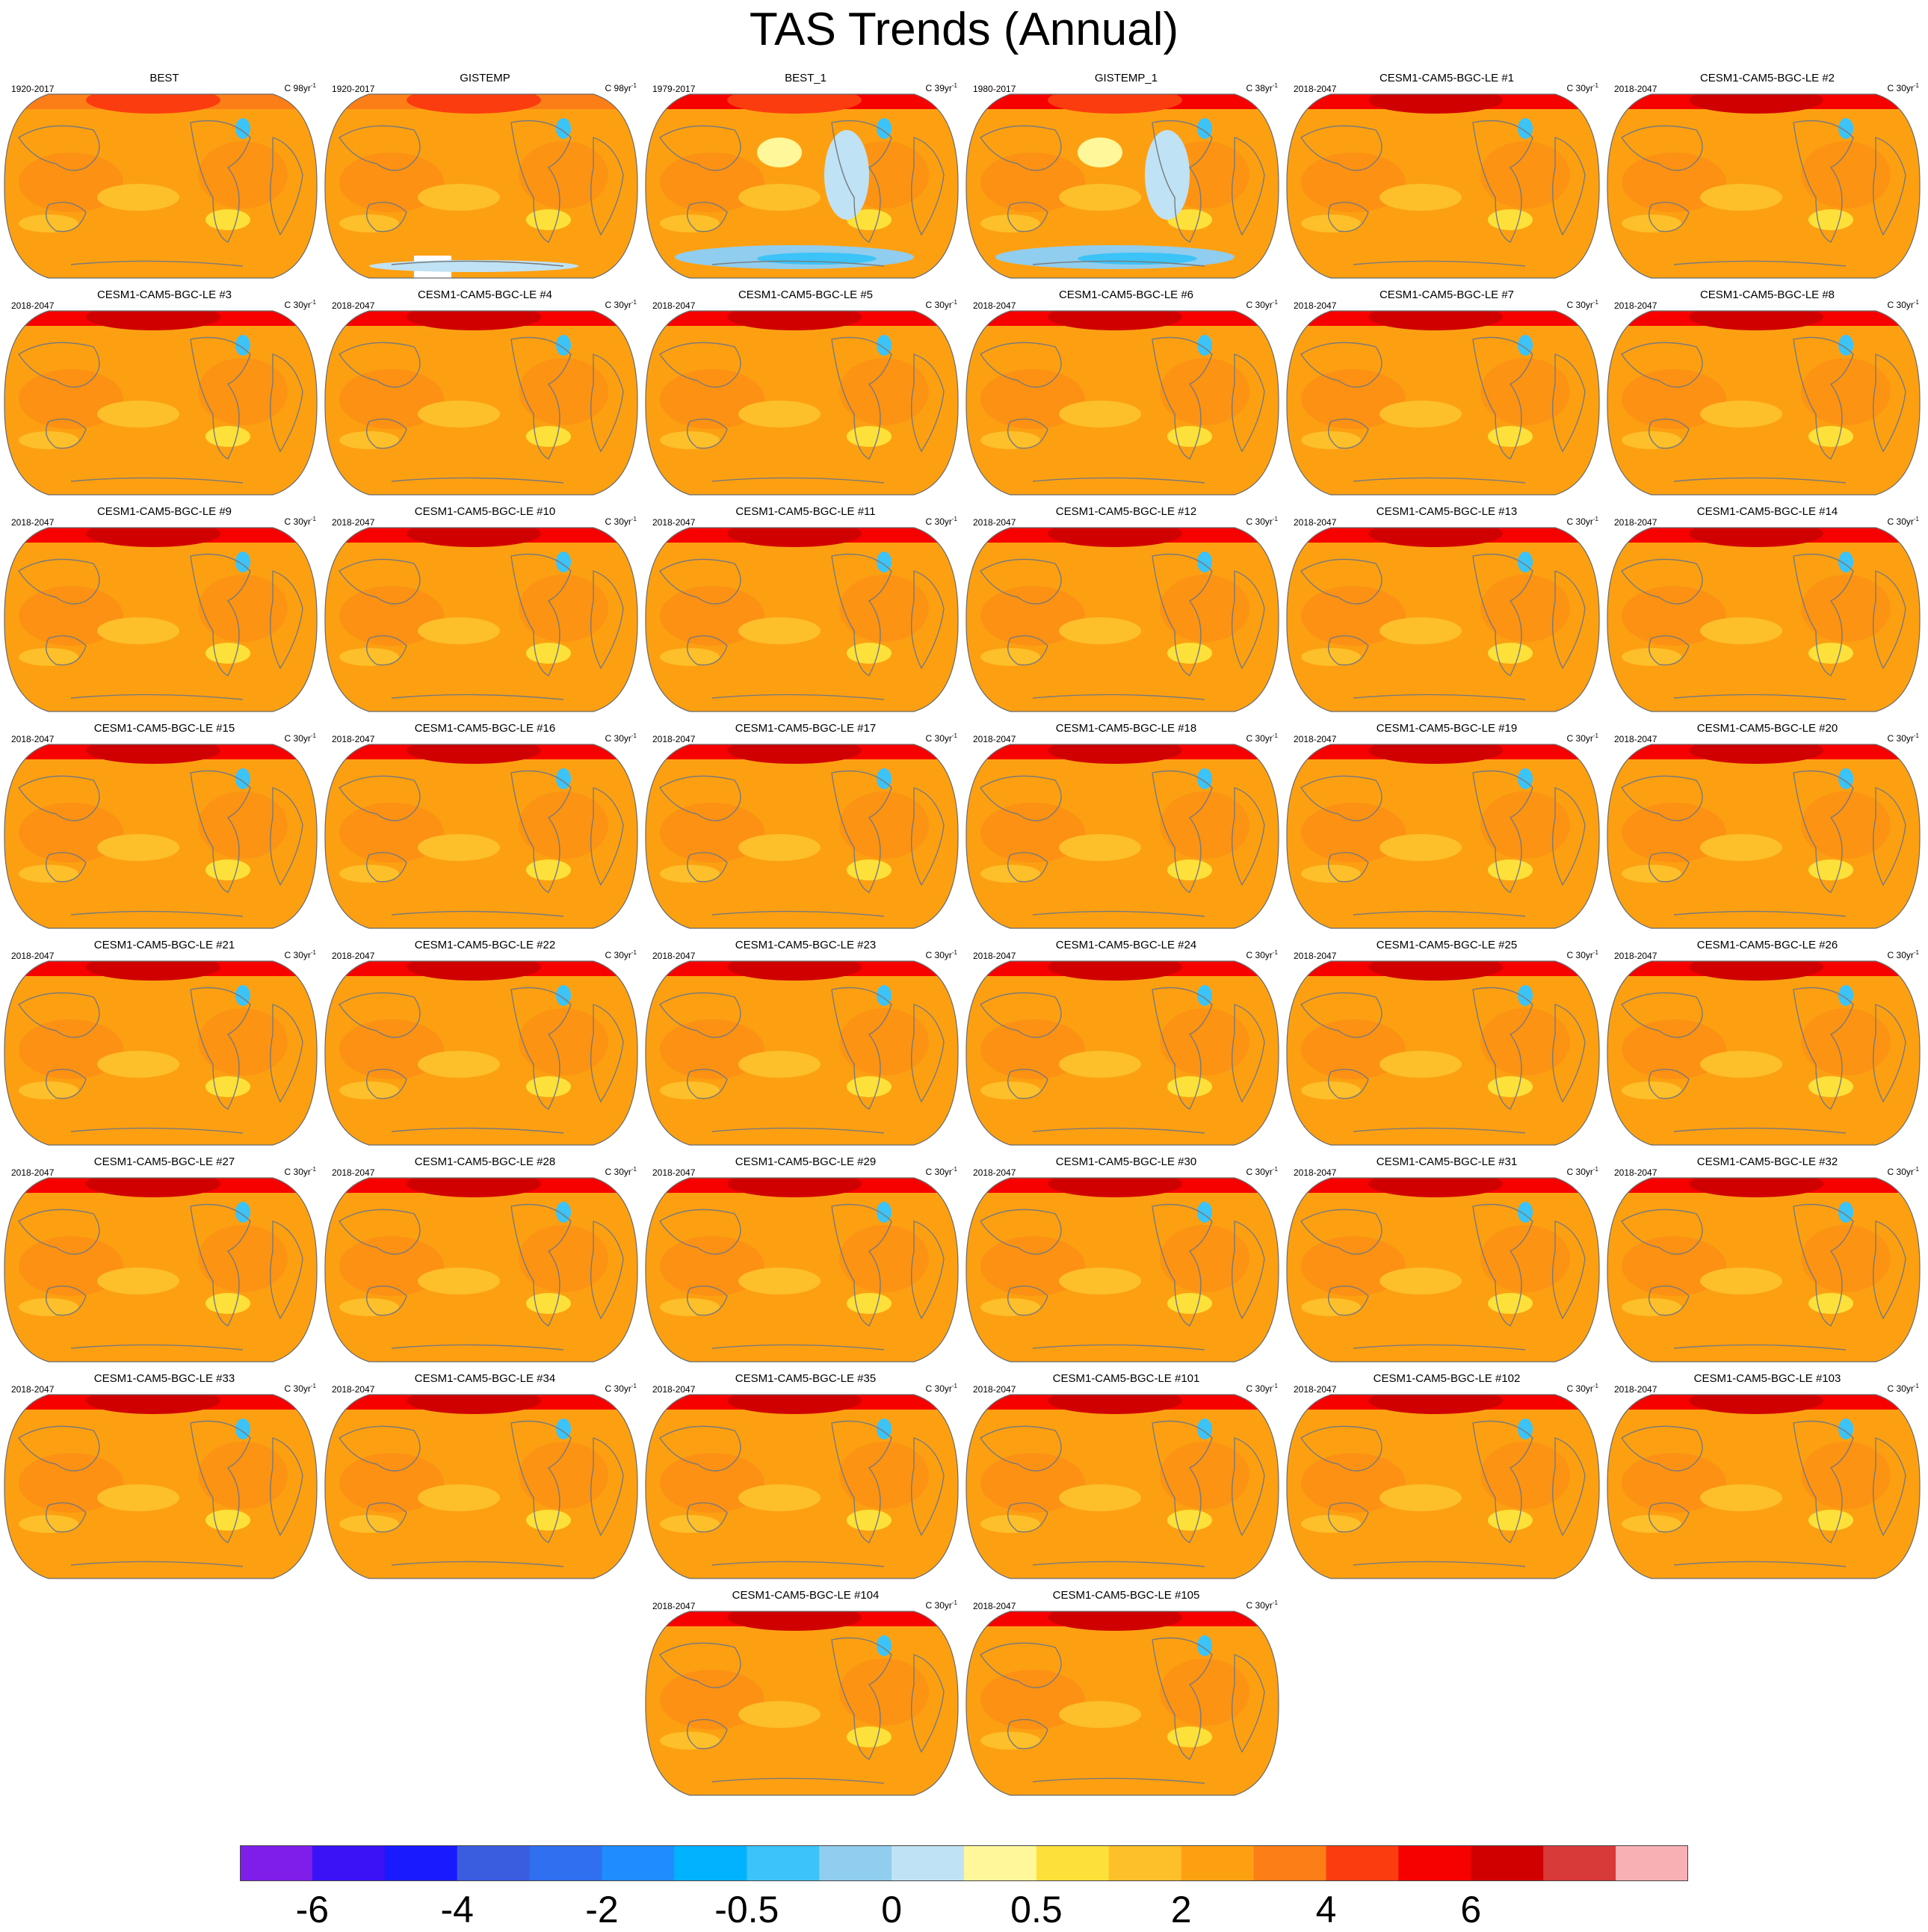 The image size is (1928, 1932). I want to click on map-panel: CESM1-CAM5-BGC-LE #8 2018-2047 C 30yr-1, so click(1767, 394).